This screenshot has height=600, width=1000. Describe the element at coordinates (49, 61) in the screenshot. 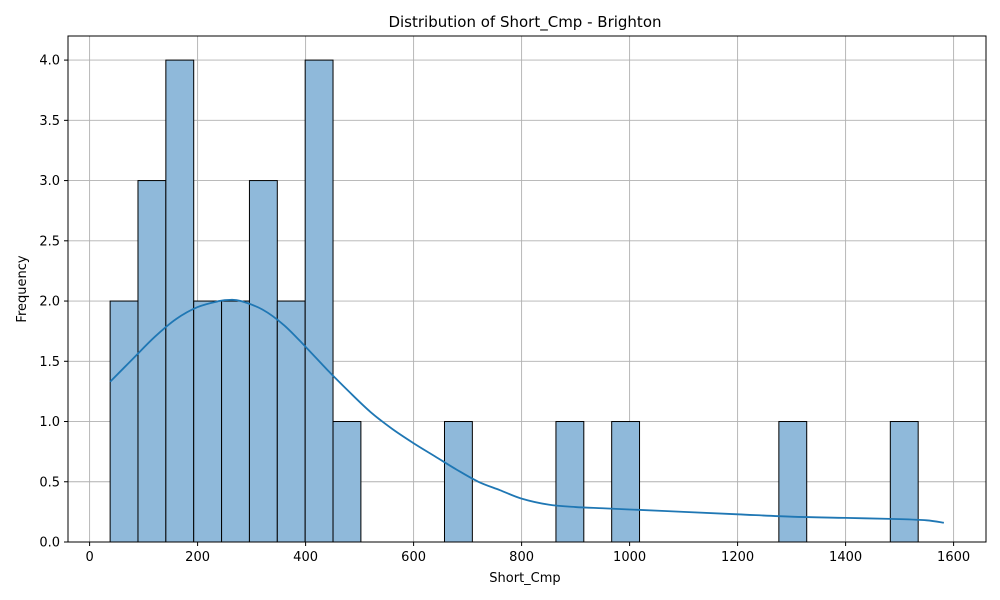

I see `y-tick-label: 4.0` at that location.